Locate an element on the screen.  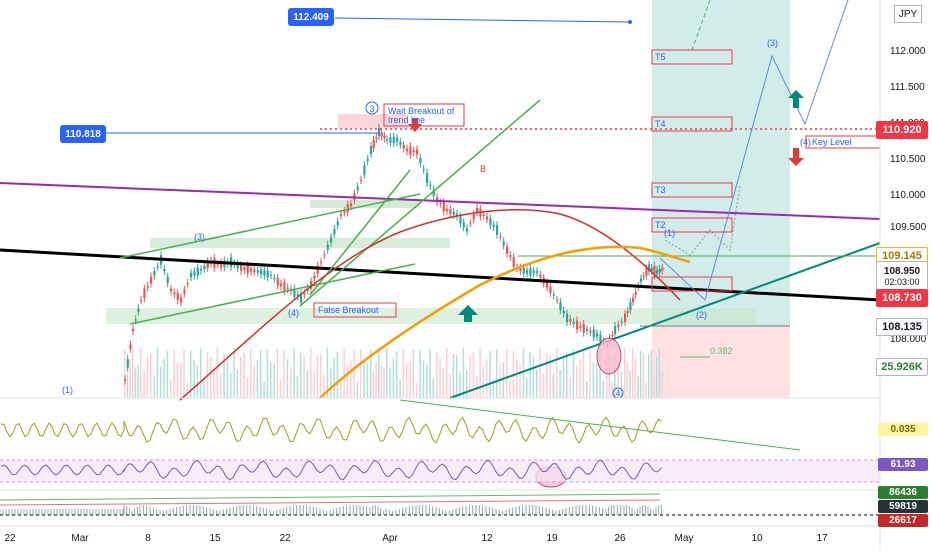
green-channel-bottom is located at coordinates (272, 294).